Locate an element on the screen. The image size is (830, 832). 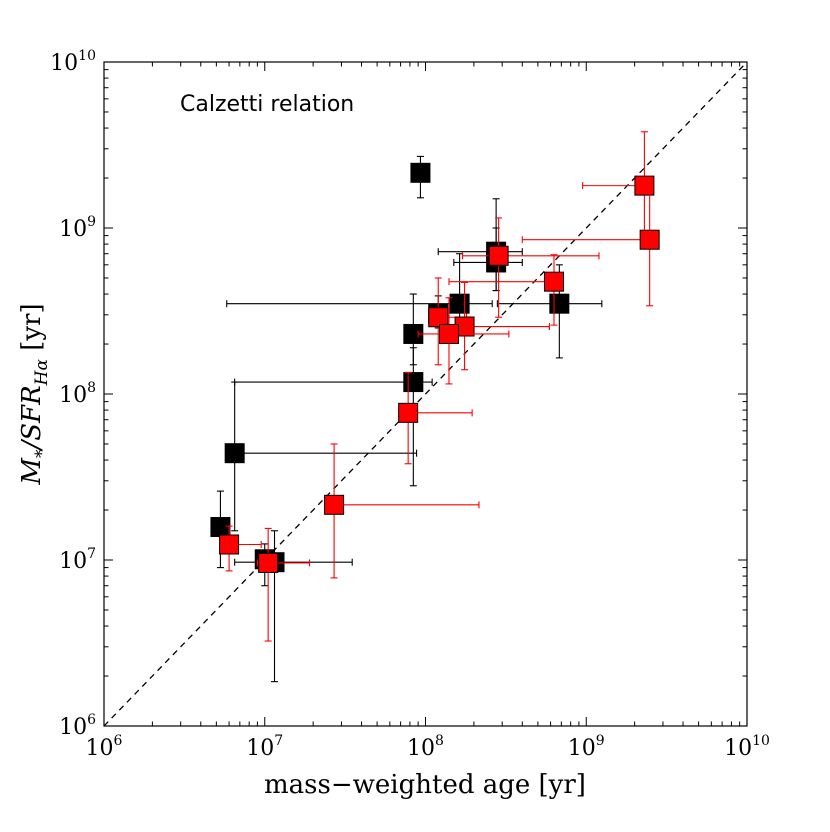
x-tick-label: 107 is located at coordinates (264, 747).